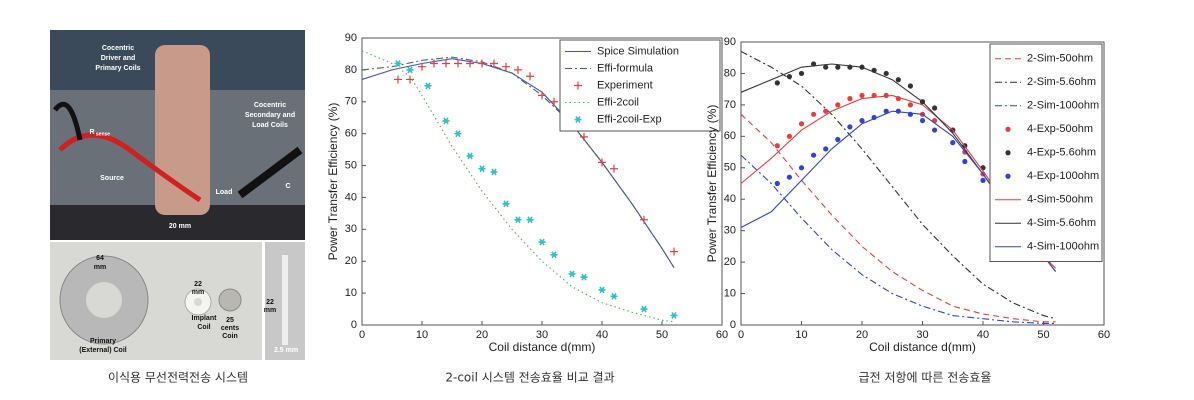 Image resolution: width=1194 pixels, height=400 pixels. What do you see at coordinates (351, 229) in the screenshot?
I see `y-tick-label: 30` at bounding box center [351, 229].